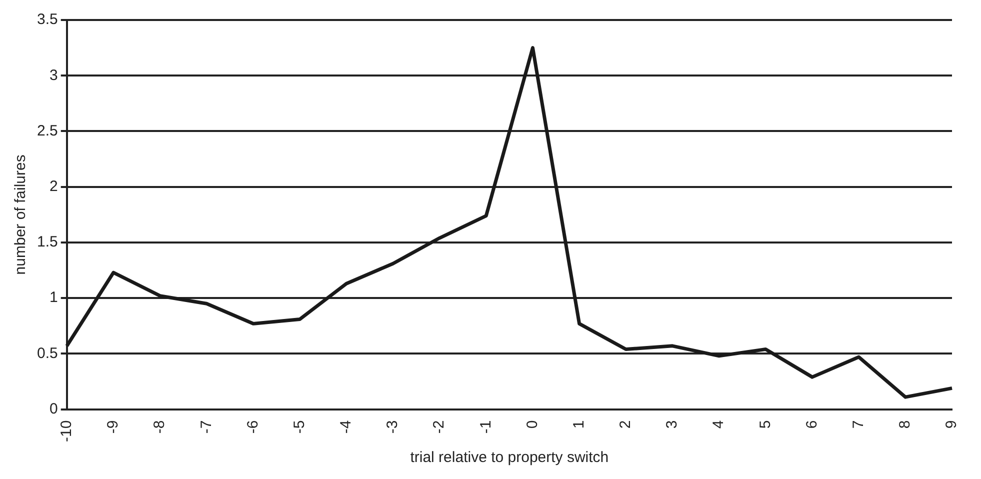 Image resolution: width=981 pixels, height=479 pixels. What do you see at coordinates (66, 431) in the screenshot?
I see `x-tick-label: -10` at bounding box center [66, 431].